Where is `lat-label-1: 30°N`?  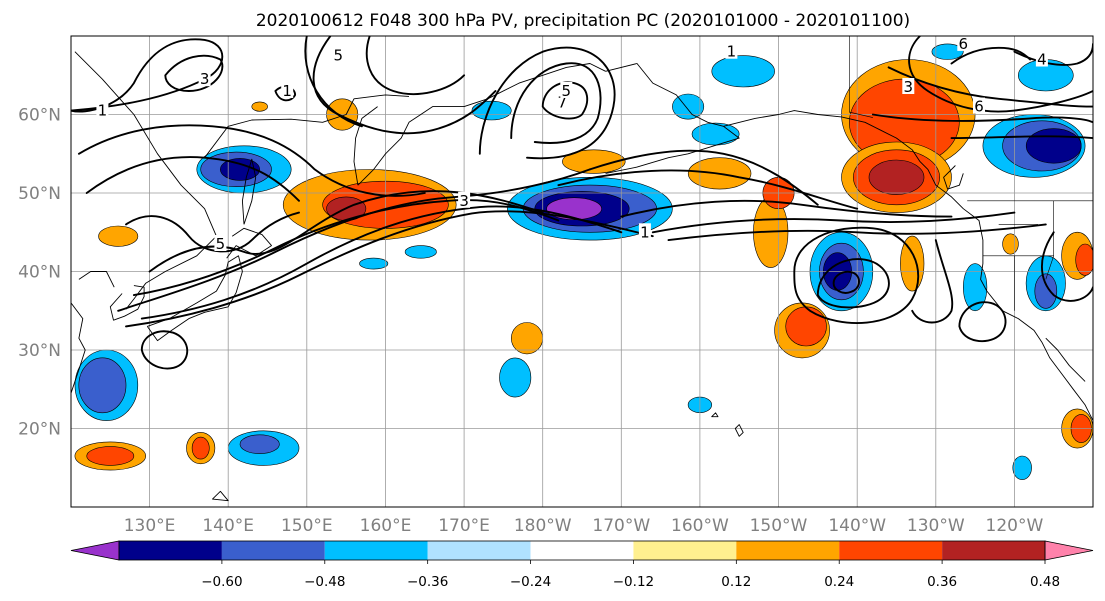 lat-label-1: 30°N is located at coordinates (39, 351).